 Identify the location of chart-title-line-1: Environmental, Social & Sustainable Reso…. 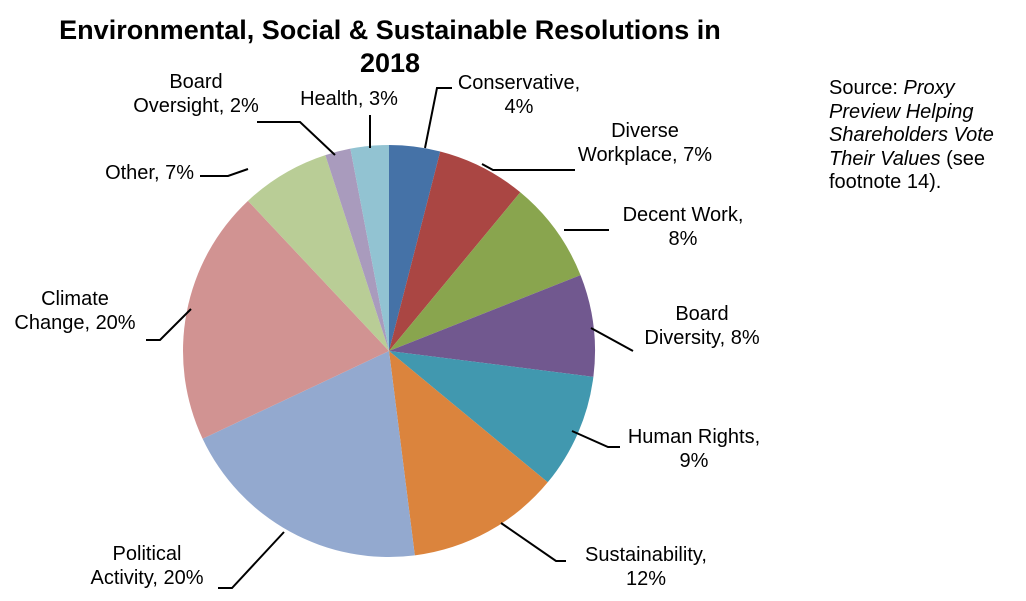
(390, 30).